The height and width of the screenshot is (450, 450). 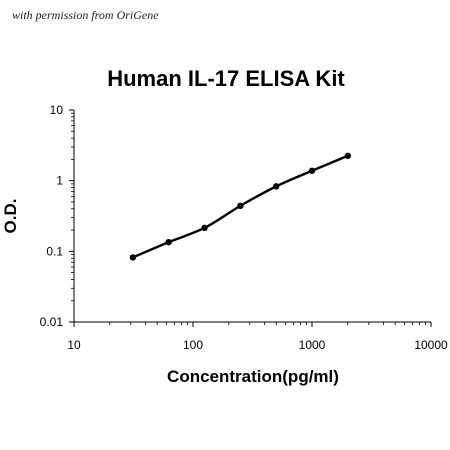 I want to click on x-tick-label: 1000, so click(x=312, y=345).